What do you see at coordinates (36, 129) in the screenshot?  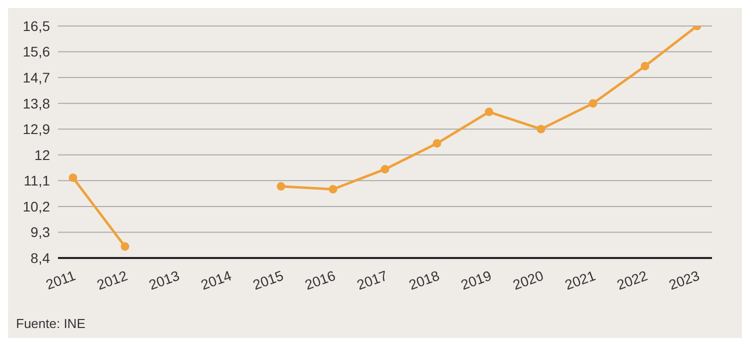 I see `y-tick-label: 12,9` at bounding box center [36, 129].